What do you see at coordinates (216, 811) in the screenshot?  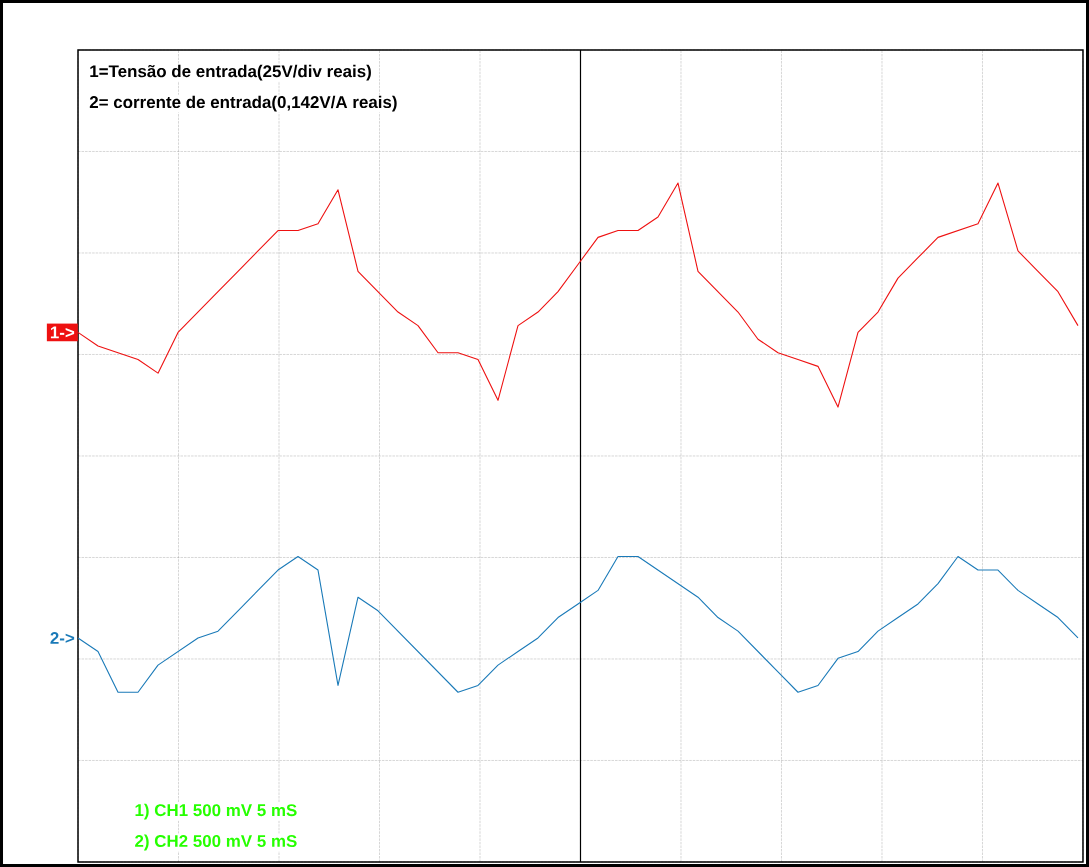 I see `annotation: 1) CH1 500 mV 5 mS` at bounding box center [216, 811].